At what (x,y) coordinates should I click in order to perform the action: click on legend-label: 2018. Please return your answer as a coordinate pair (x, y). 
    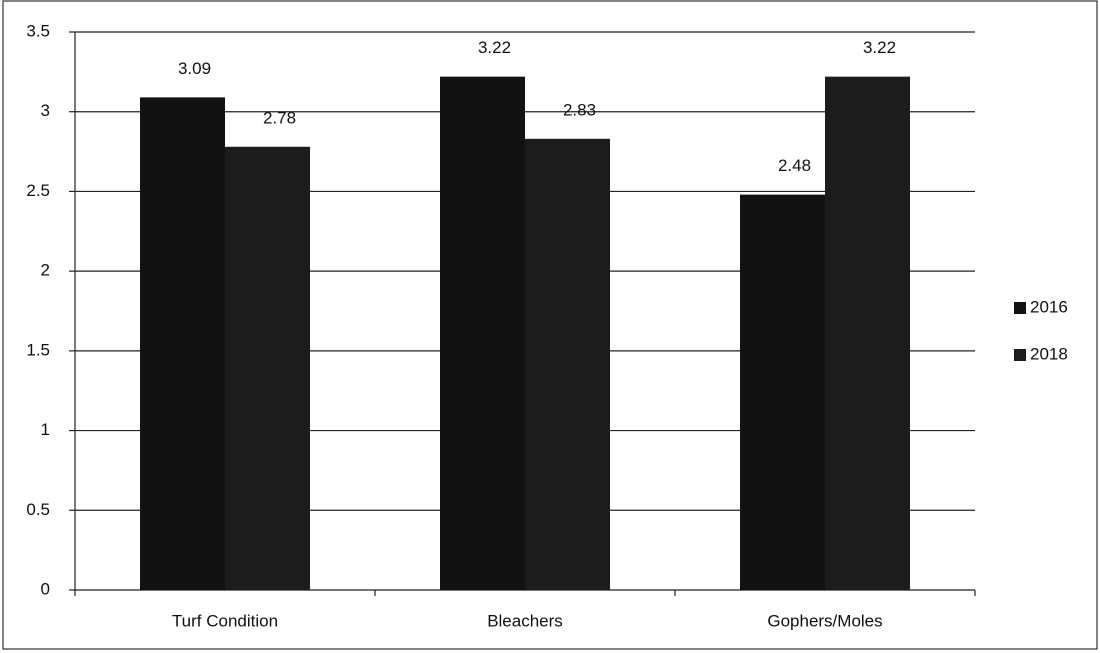
    Looking at the image, I should click on (1049, 353).